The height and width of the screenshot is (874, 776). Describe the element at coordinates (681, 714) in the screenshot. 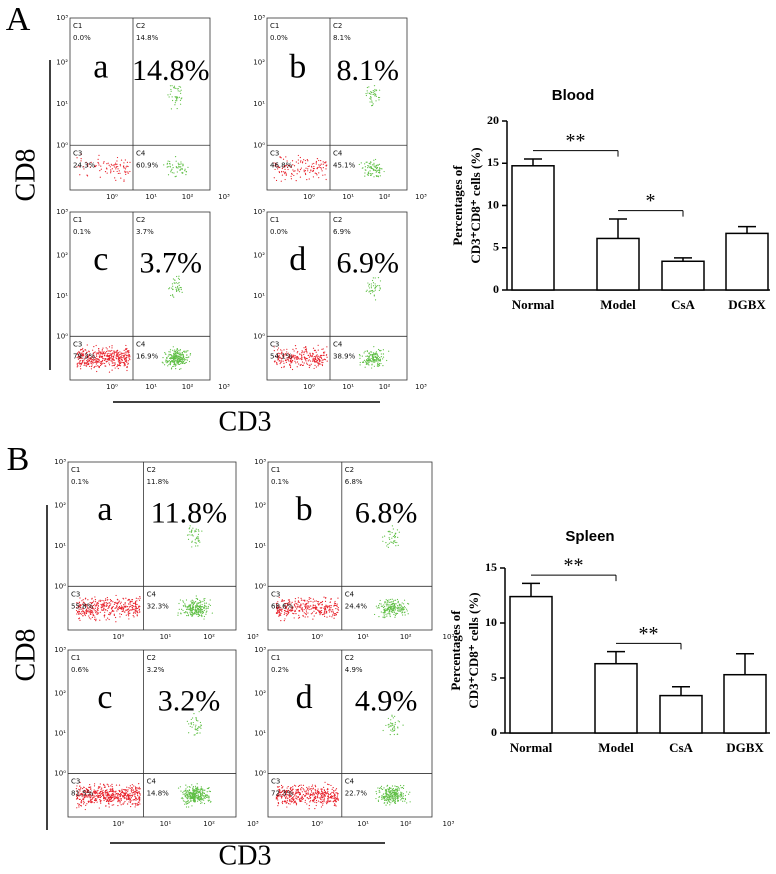

I see `bar` at that location.